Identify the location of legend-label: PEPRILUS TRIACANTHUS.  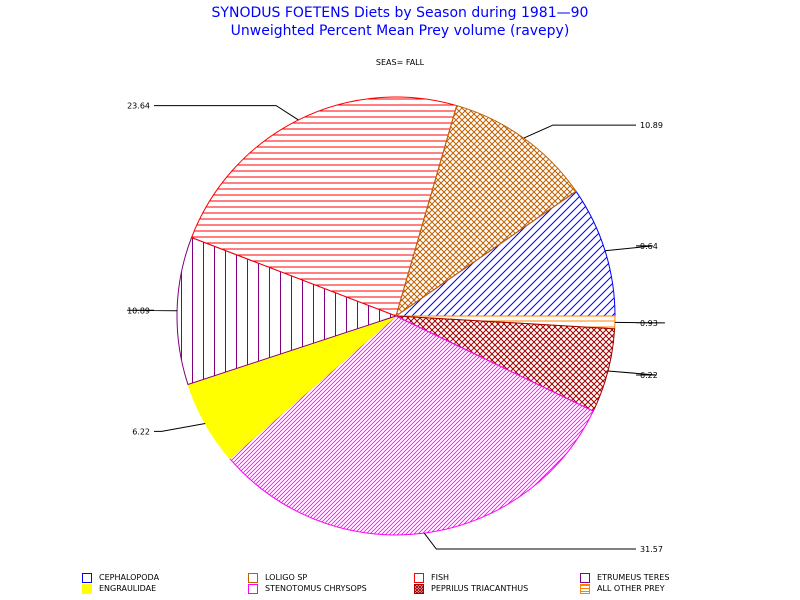
(480, 588).